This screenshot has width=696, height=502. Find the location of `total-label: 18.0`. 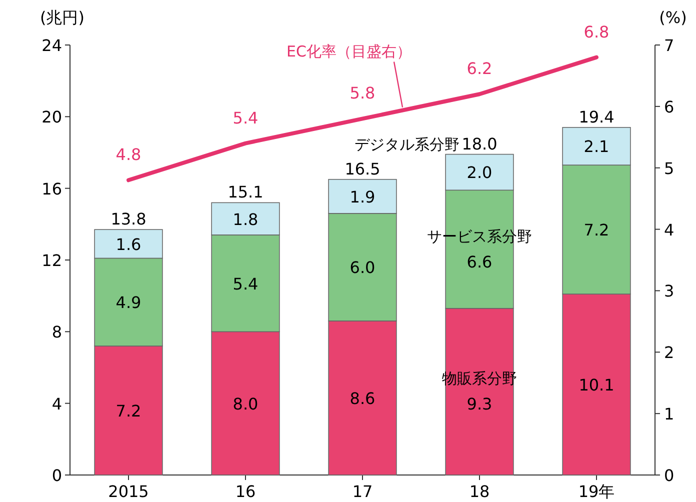

total-label: 18.0 is located at coordinates (480, 144).